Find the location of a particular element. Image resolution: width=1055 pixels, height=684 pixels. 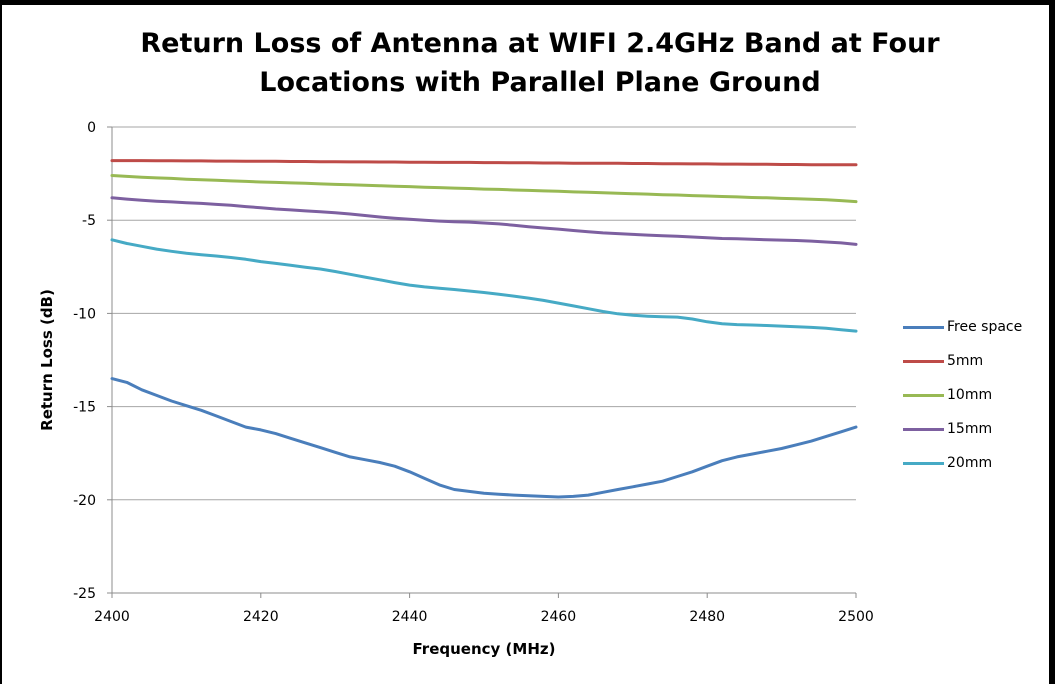

legend-label: 20mm is located at coordinates (970, 463).